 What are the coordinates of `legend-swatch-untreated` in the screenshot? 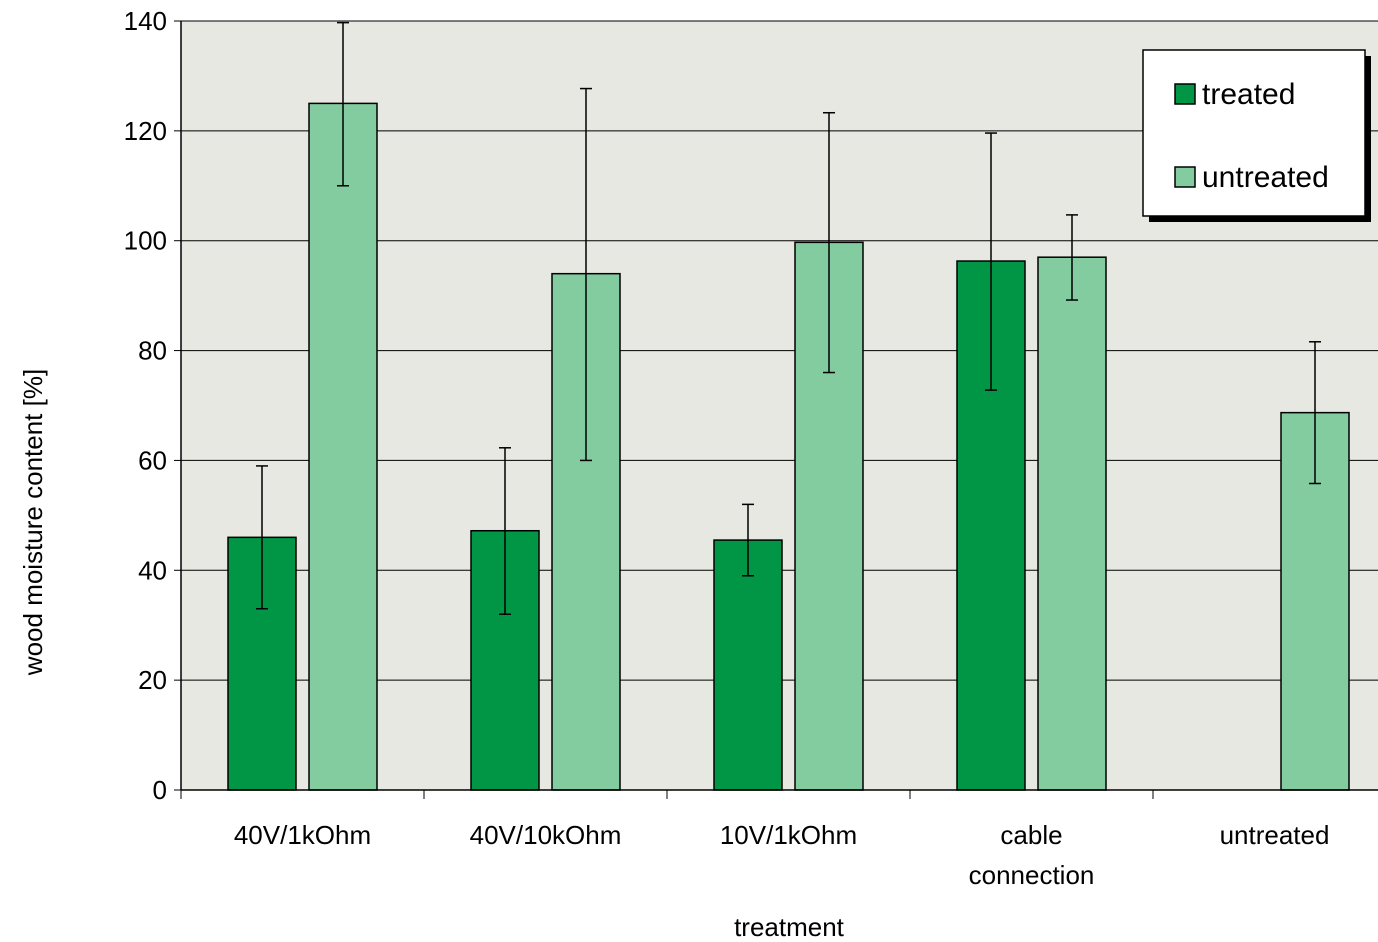 It's located at (1185, 177).